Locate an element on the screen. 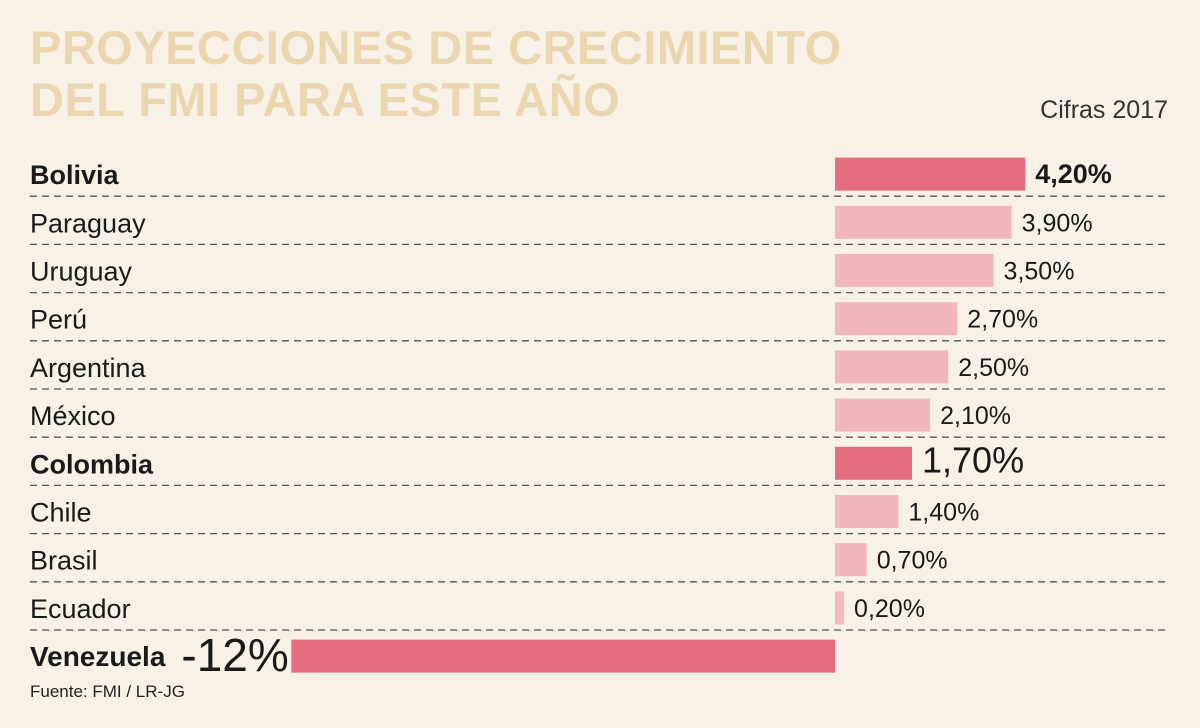  value-label-peru: 2,70% is located at coordinates (1002, 320).